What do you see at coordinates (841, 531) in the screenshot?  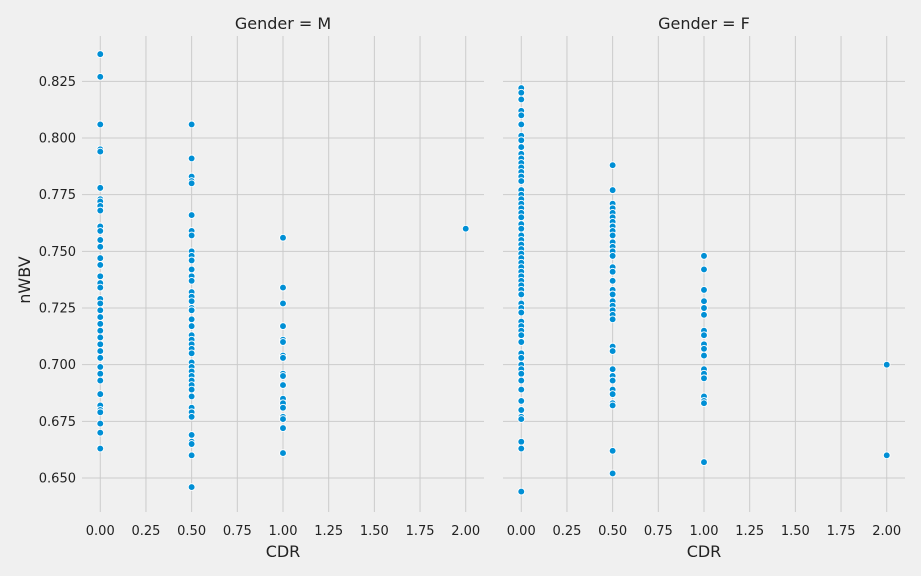 I see `x-tick-label: 1.75` at bounding box center [841, 531].